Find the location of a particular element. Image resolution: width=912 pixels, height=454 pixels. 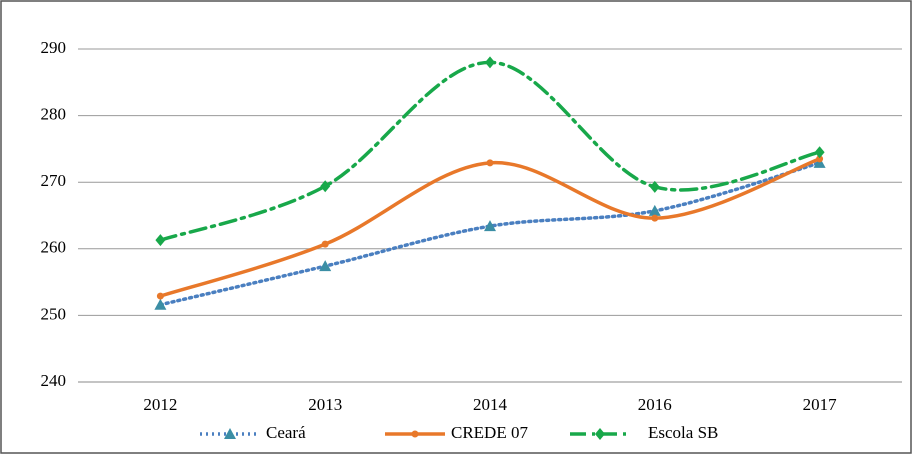

x-tick-label: 2017 is located at coordinates (820, 404).